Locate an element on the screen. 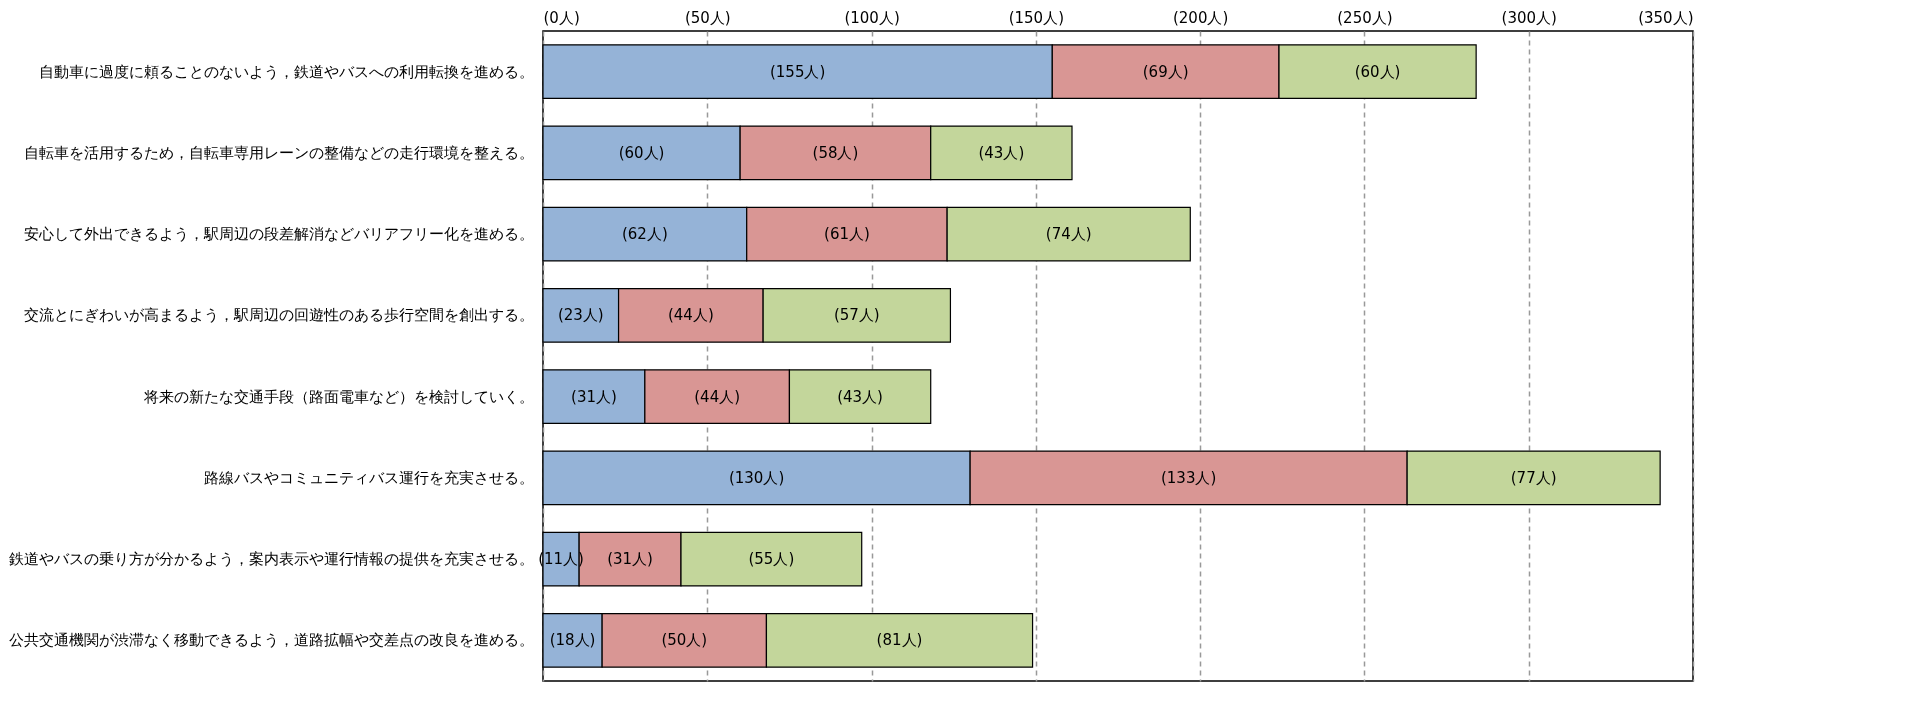  data-label: (23人) is located at coordinates (580, 315).